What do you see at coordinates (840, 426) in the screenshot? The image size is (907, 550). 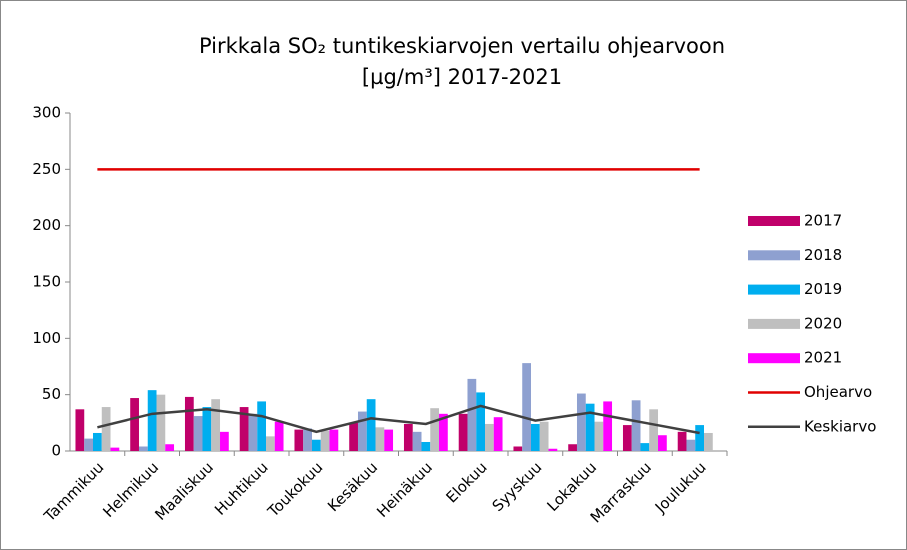 I see `legend-label: Keskiarvo` at bounding box center [840, 426].